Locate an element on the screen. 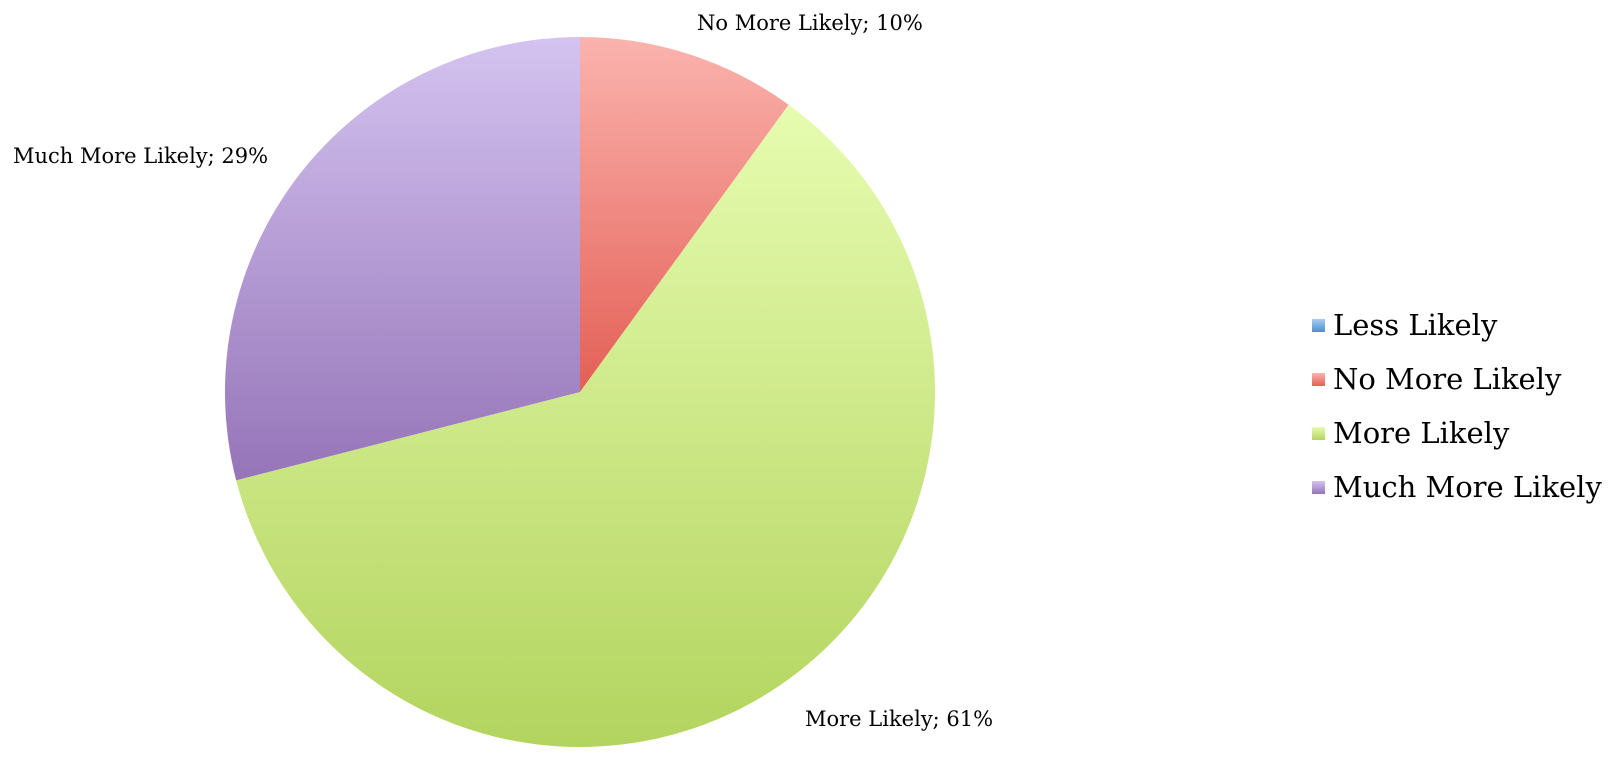  legend-item-much-more-likely: Much More Likely is located at coordinates (1457, 487).